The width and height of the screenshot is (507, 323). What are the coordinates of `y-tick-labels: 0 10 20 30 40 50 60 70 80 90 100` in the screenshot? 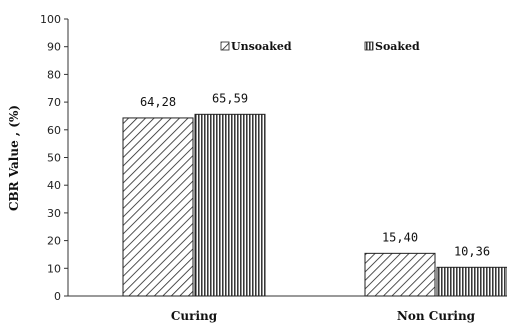 It's located at (54, 158).